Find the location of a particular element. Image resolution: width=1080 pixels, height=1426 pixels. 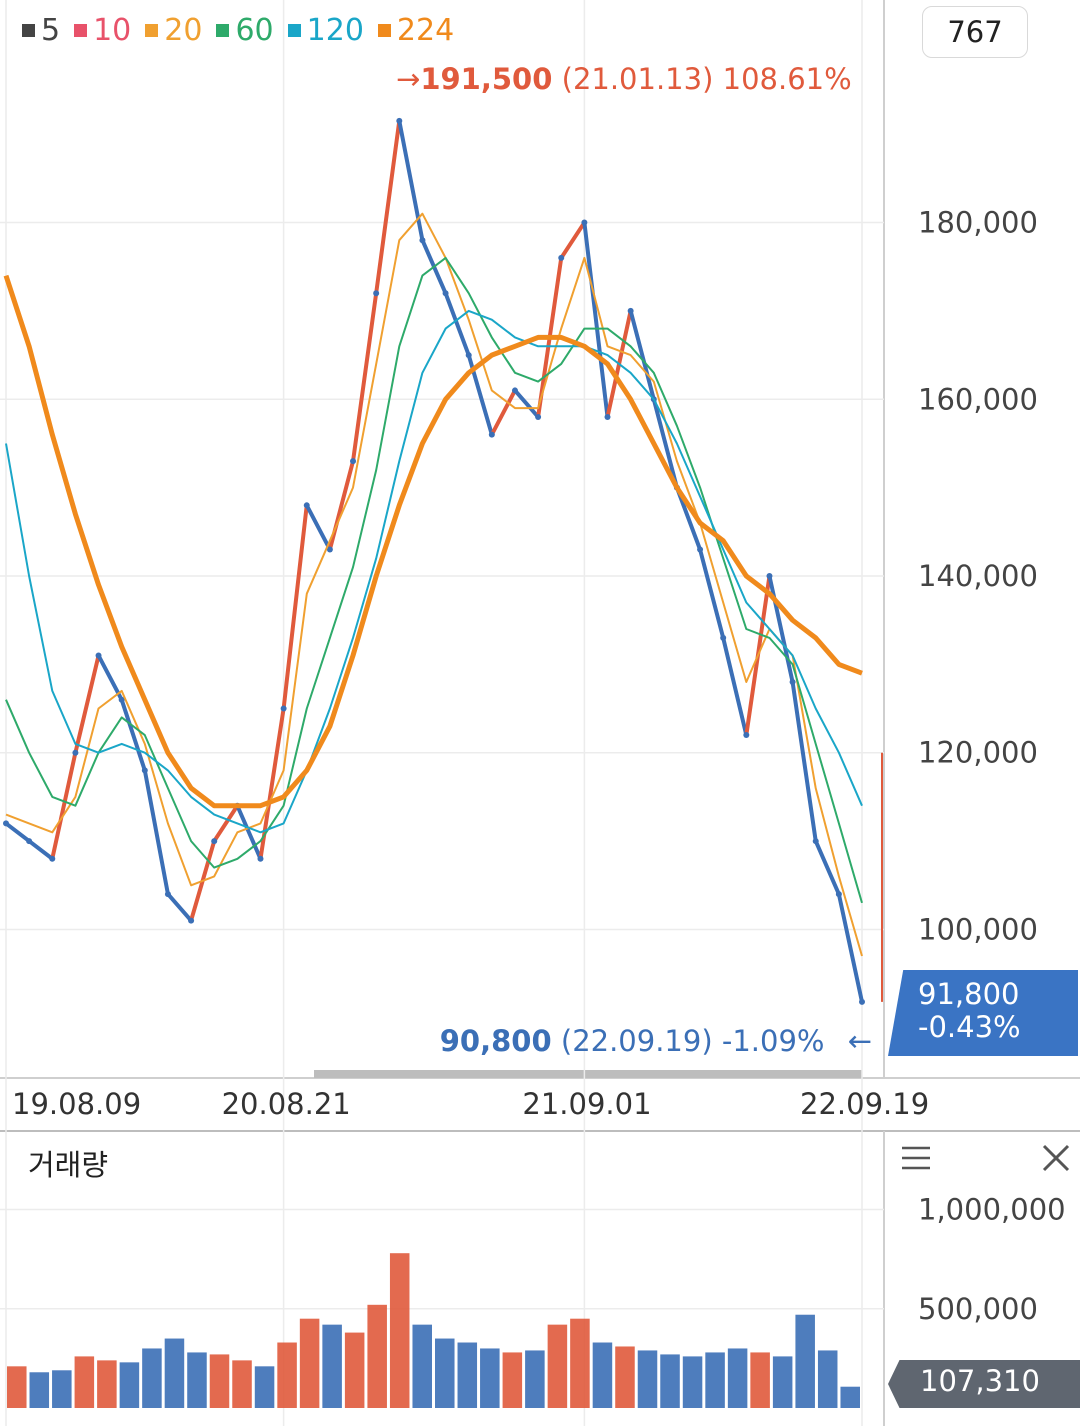

legend-item-60: 60 is located at coordinates (245, 30).